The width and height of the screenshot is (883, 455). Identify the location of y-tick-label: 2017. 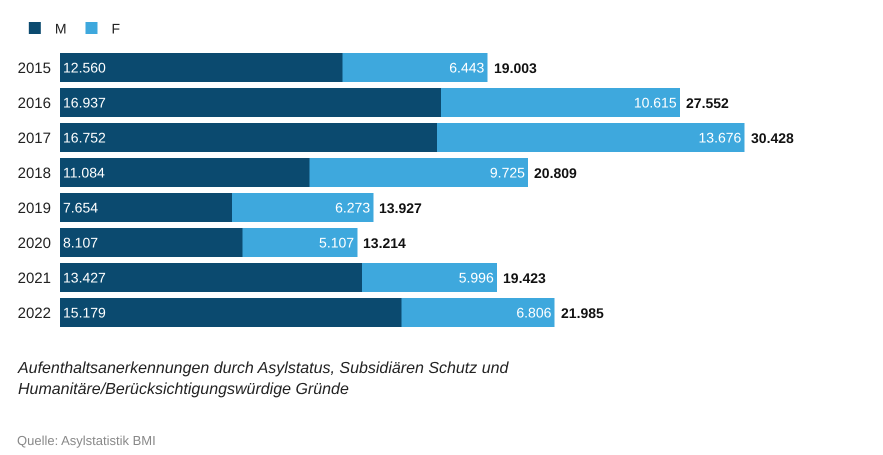
(34, 138).